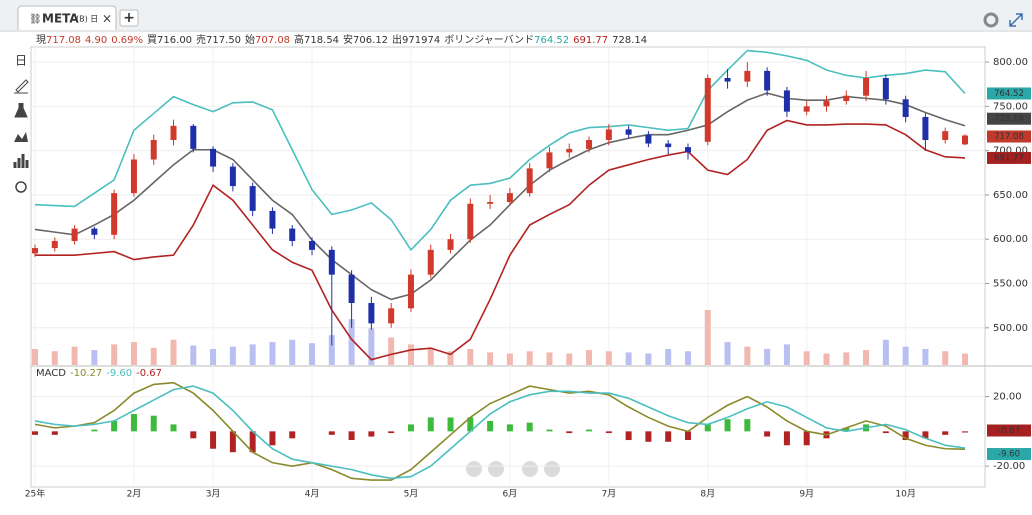 The width and height of the screenshot is (1032, 515). I want to click on zoom-out, so click(474, 469).